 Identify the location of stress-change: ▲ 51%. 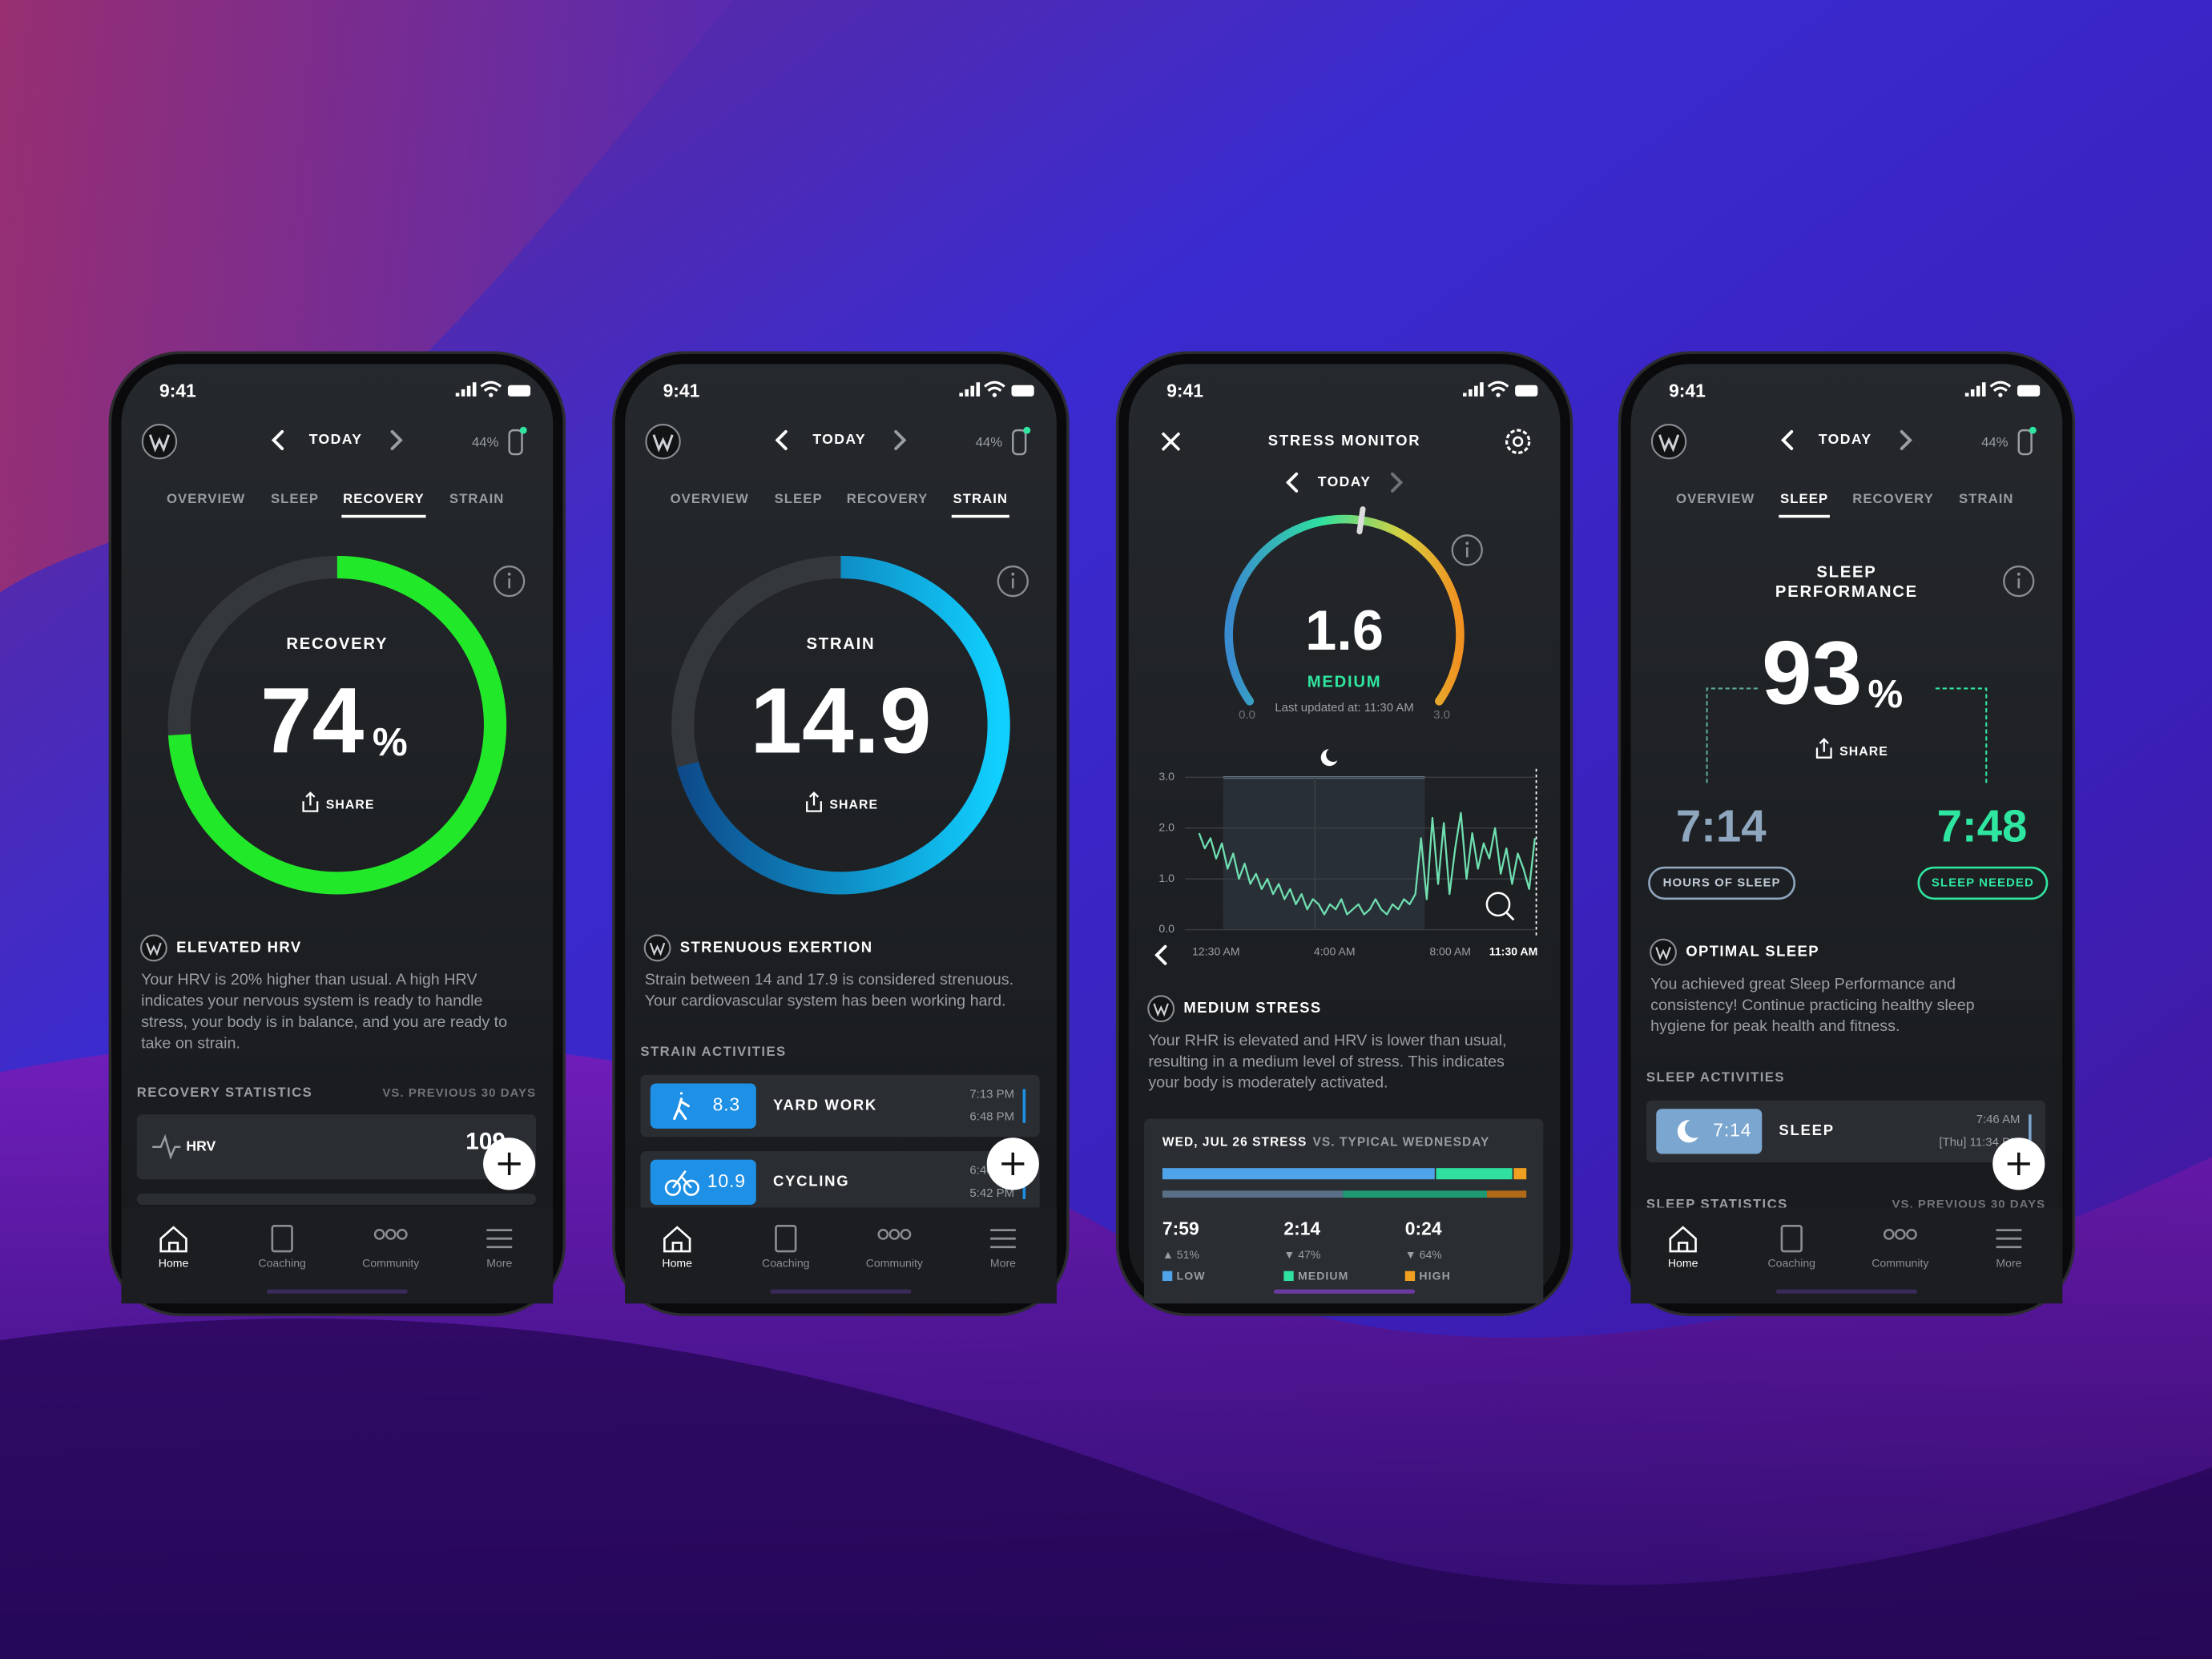
(1181, 1254).